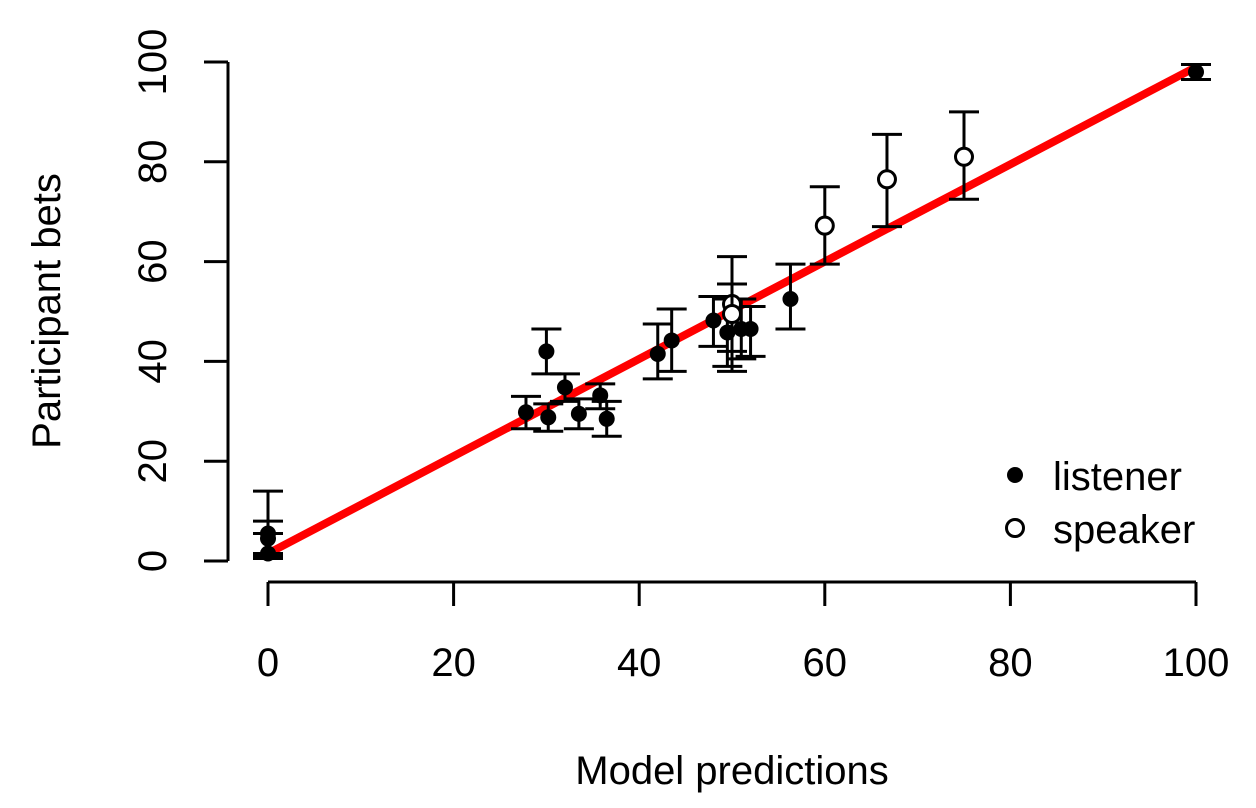  I want to click on x-tick-label: 0, so click(268, 663).